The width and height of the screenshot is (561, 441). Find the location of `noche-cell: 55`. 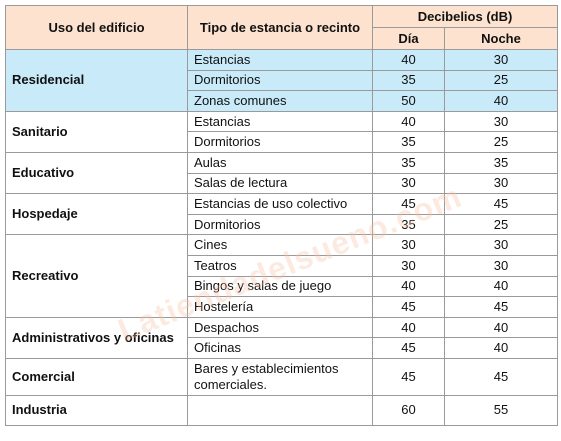

noche-cell: 55 is located at coordinates (501, 410).